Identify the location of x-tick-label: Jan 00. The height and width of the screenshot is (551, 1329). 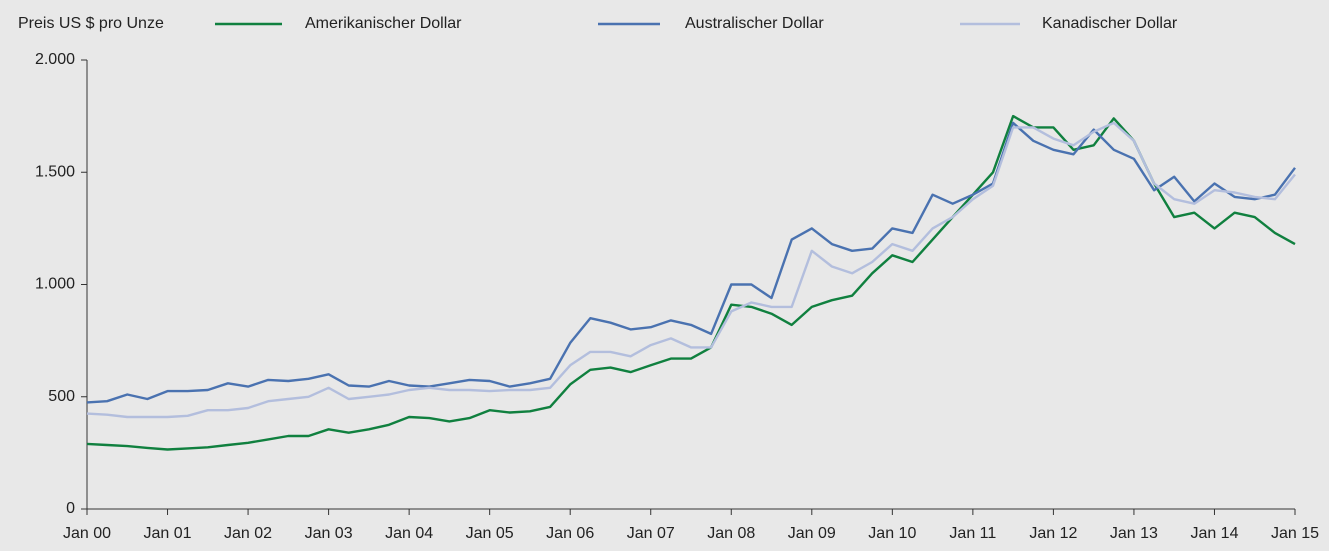
(87, 533).